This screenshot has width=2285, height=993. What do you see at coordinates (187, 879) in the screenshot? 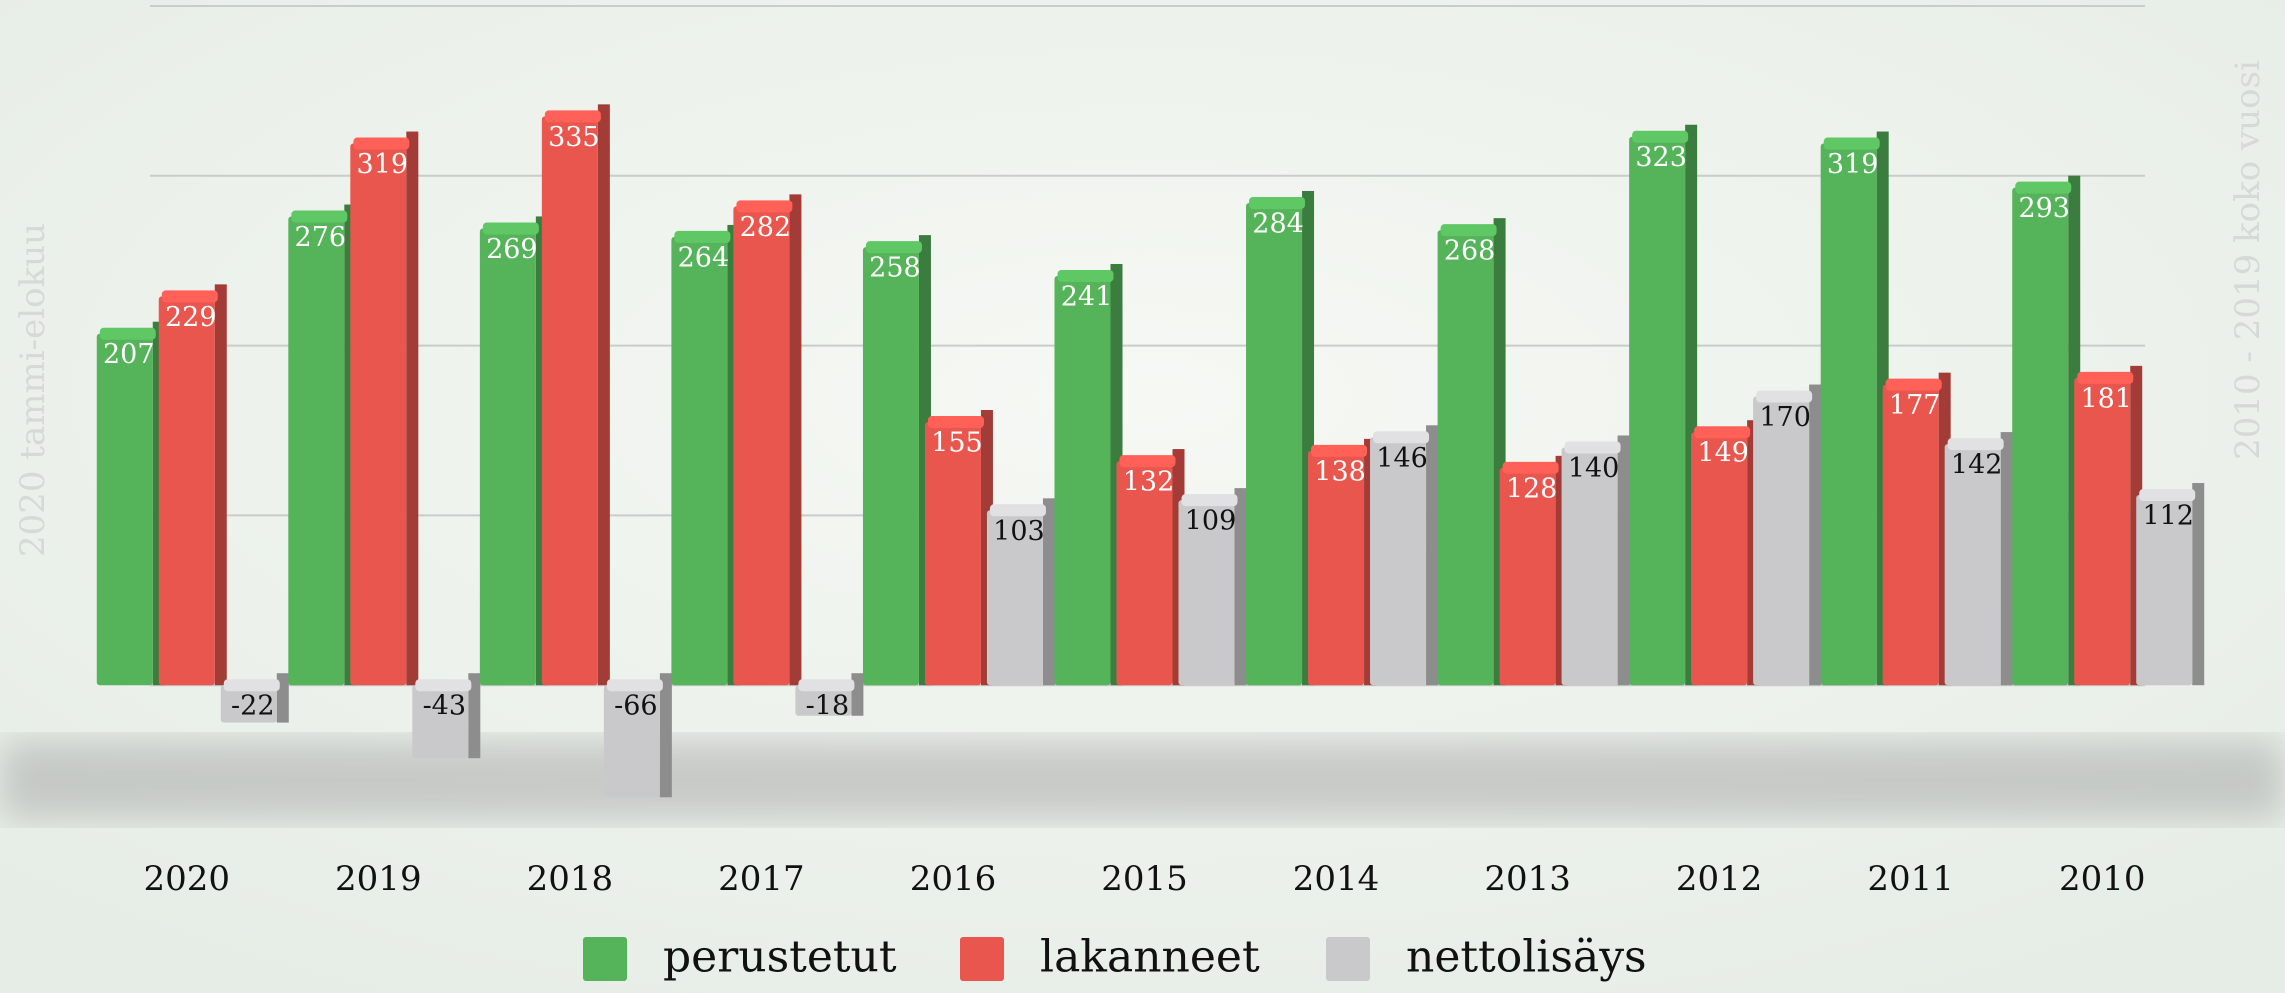
I see `x-tick-label: 2020` at bounding box center [187, 879].